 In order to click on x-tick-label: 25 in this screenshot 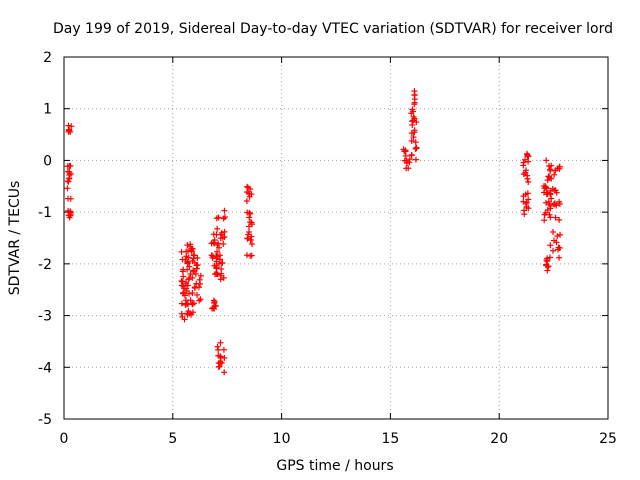, I will do `click(608, 439)`.